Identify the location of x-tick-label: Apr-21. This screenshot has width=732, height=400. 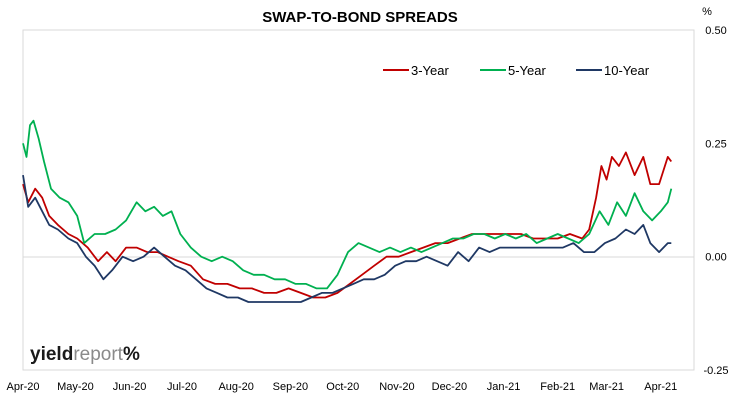
(660, 387).